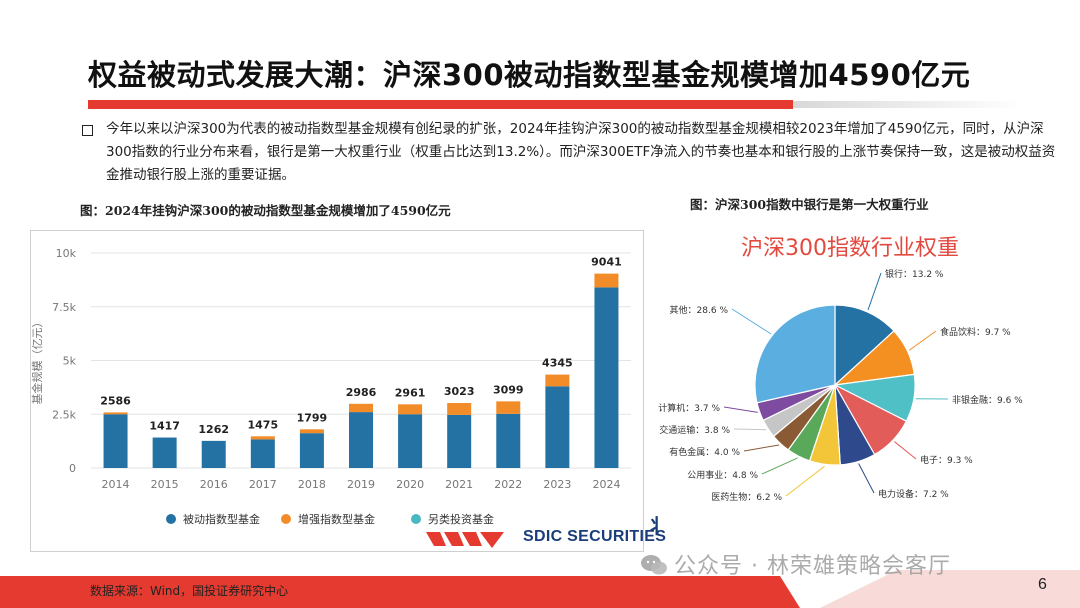 Image resolution: width=1080 pixels, height=608 pixels. I want to click on wechat-icon, so click(654, 565).